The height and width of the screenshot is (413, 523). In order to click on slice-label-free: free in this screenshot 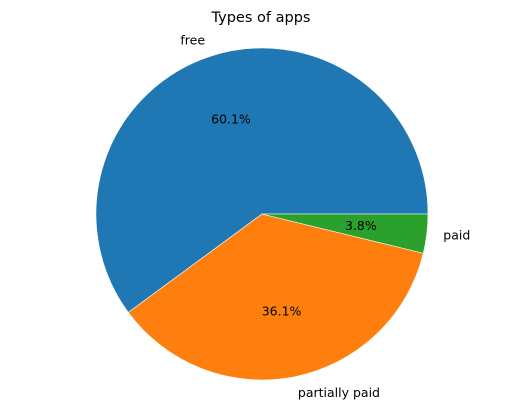, I will do `click(192, 40)`.